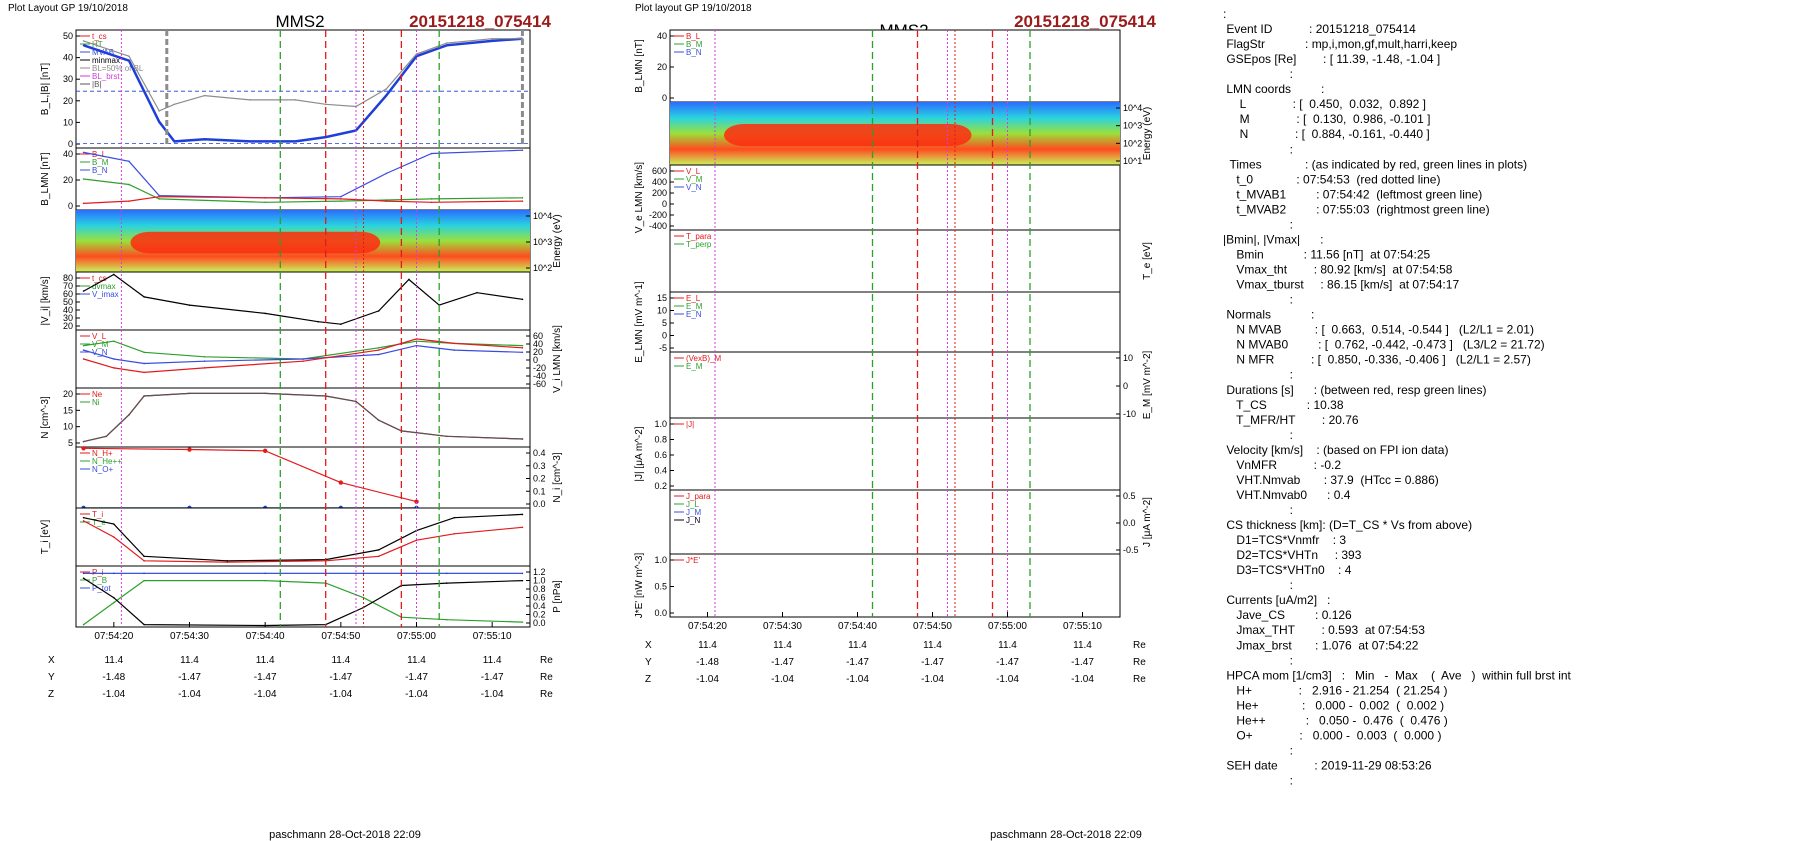  I want to click on left-right-label: P [nPa], so click(557, 596).